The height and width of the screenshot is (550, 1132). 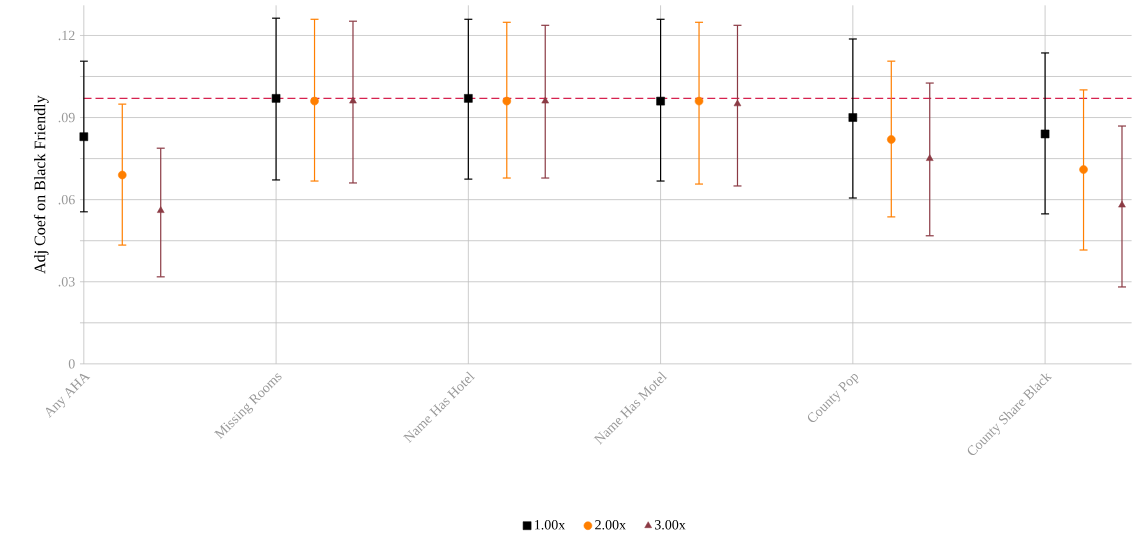 What do you see at coordinates (41, 184) in the screenshot?
I see `y-axis-title: Adj Coef on Black Friendly` at bounding box center [41, 184].